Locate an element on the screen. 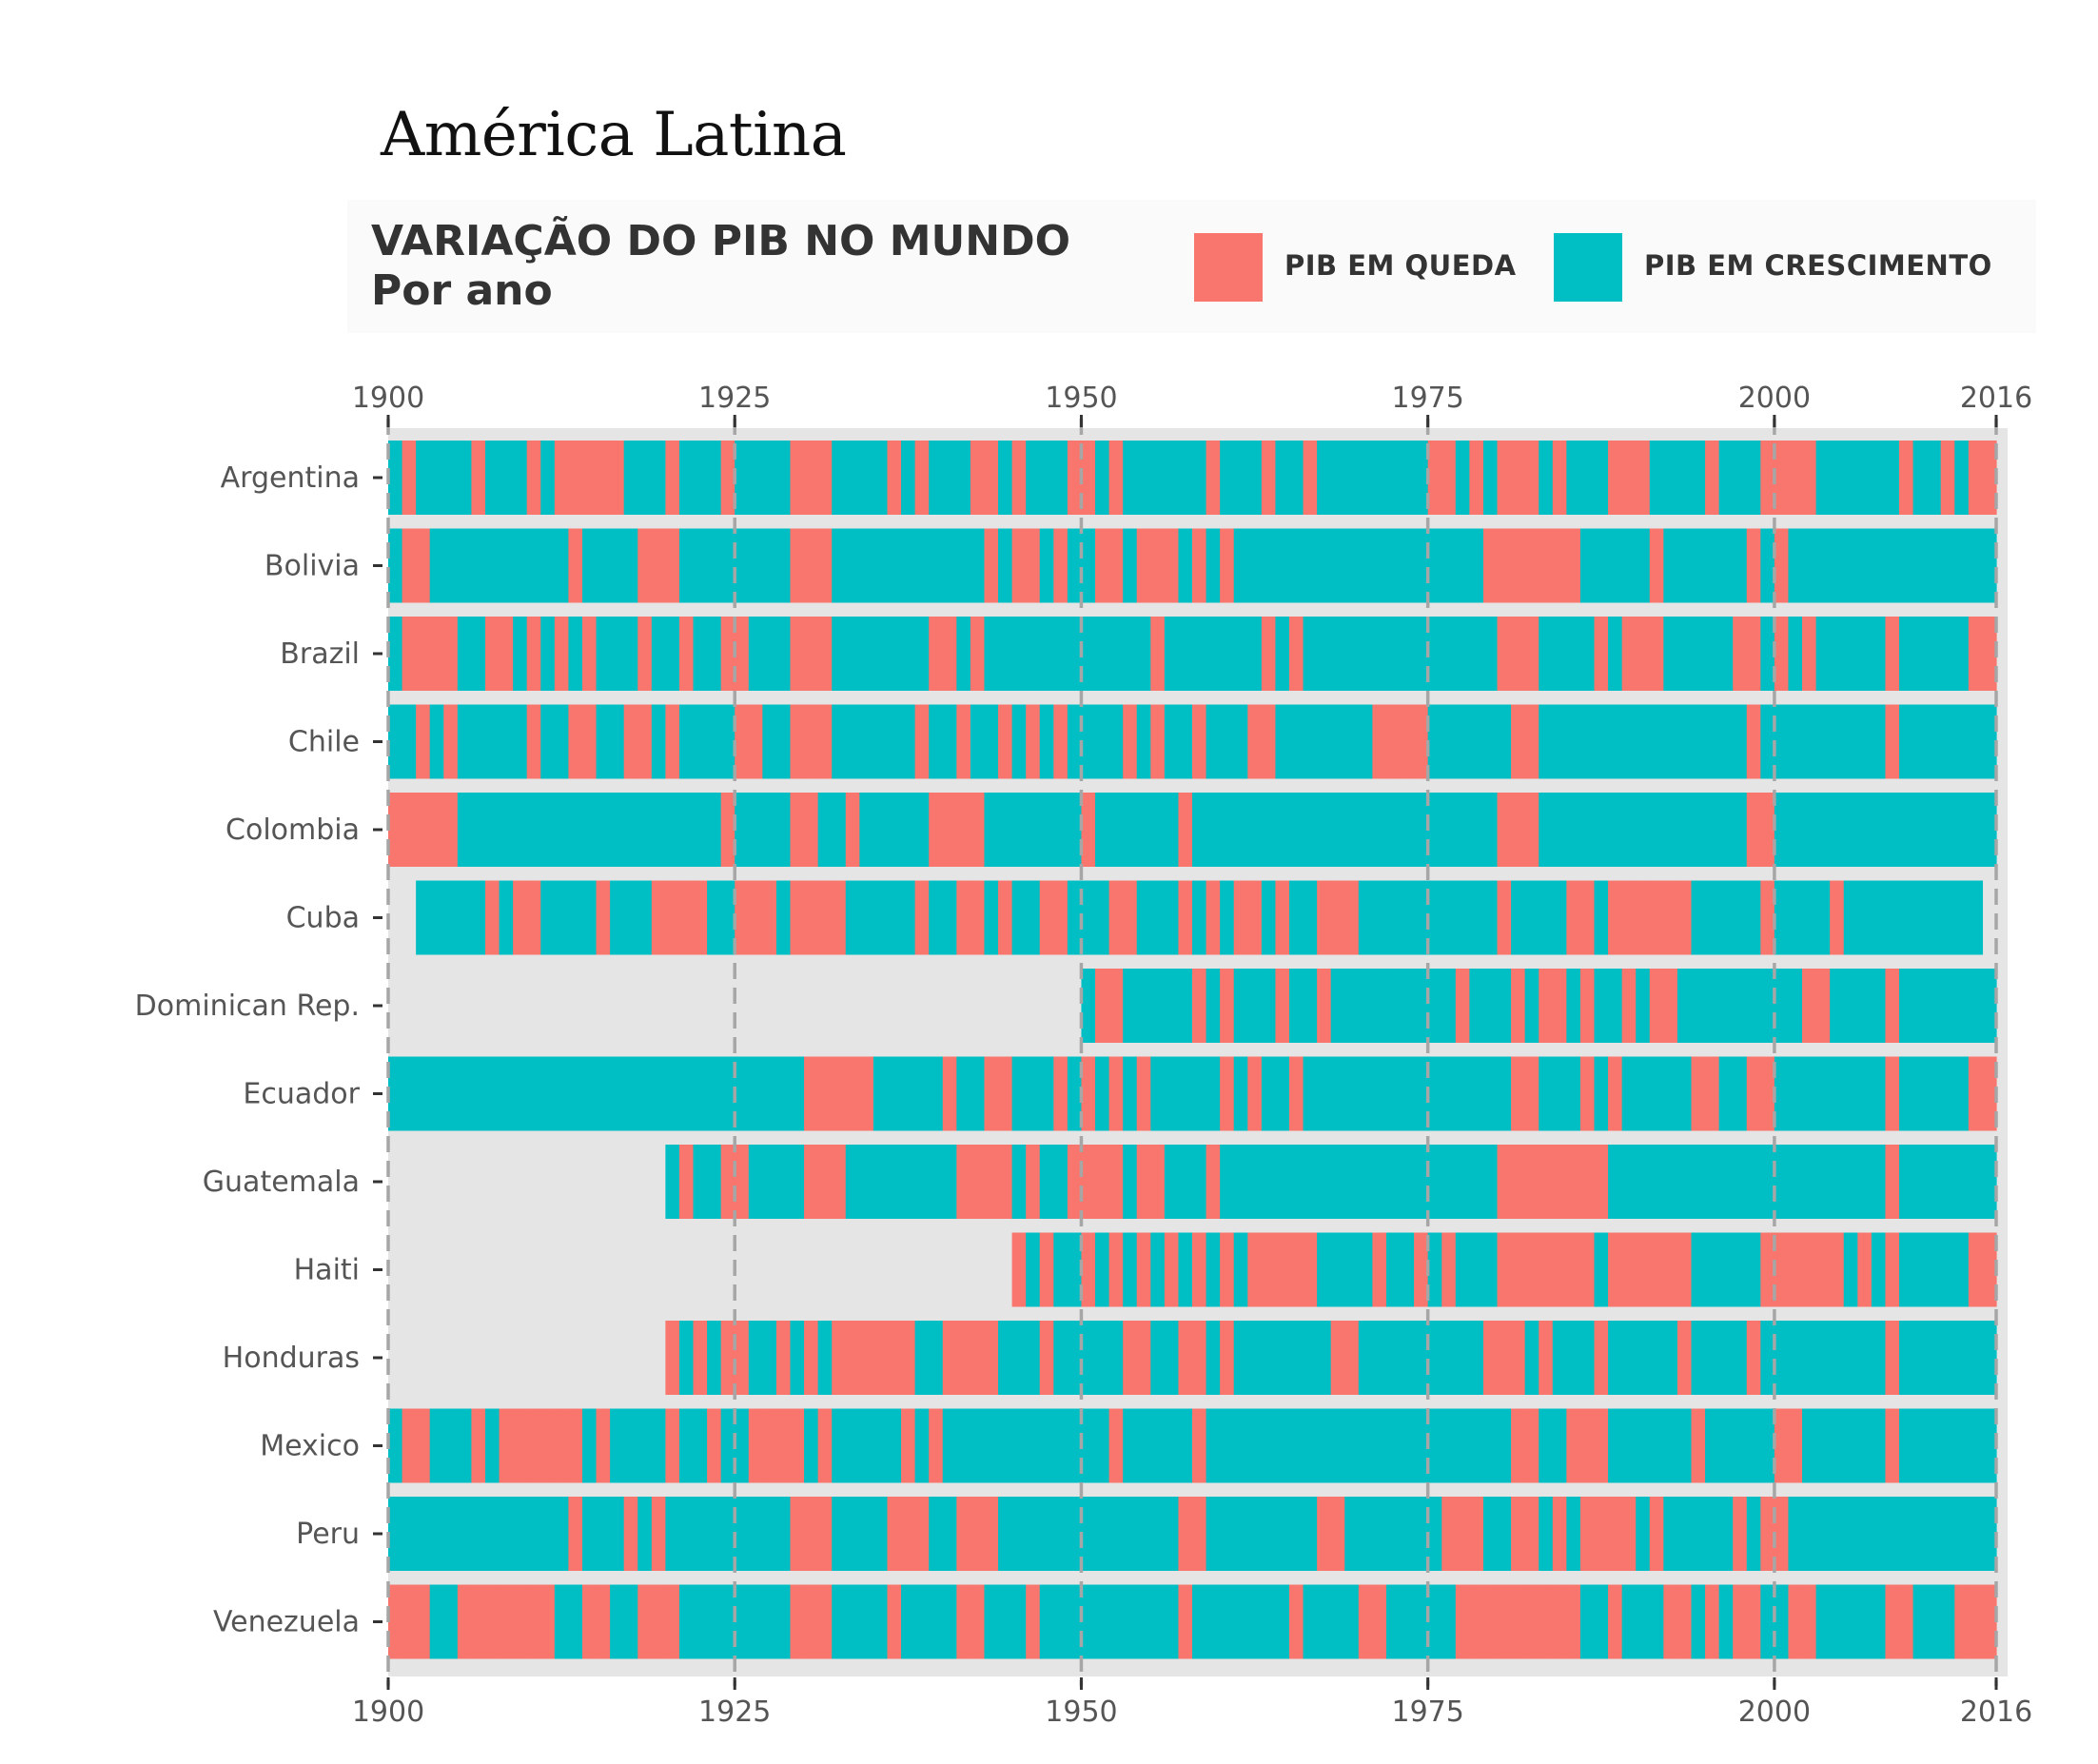 The image size is (2098, 1764). cell-bolivia-1971 is located at coordinates (1365, 565).